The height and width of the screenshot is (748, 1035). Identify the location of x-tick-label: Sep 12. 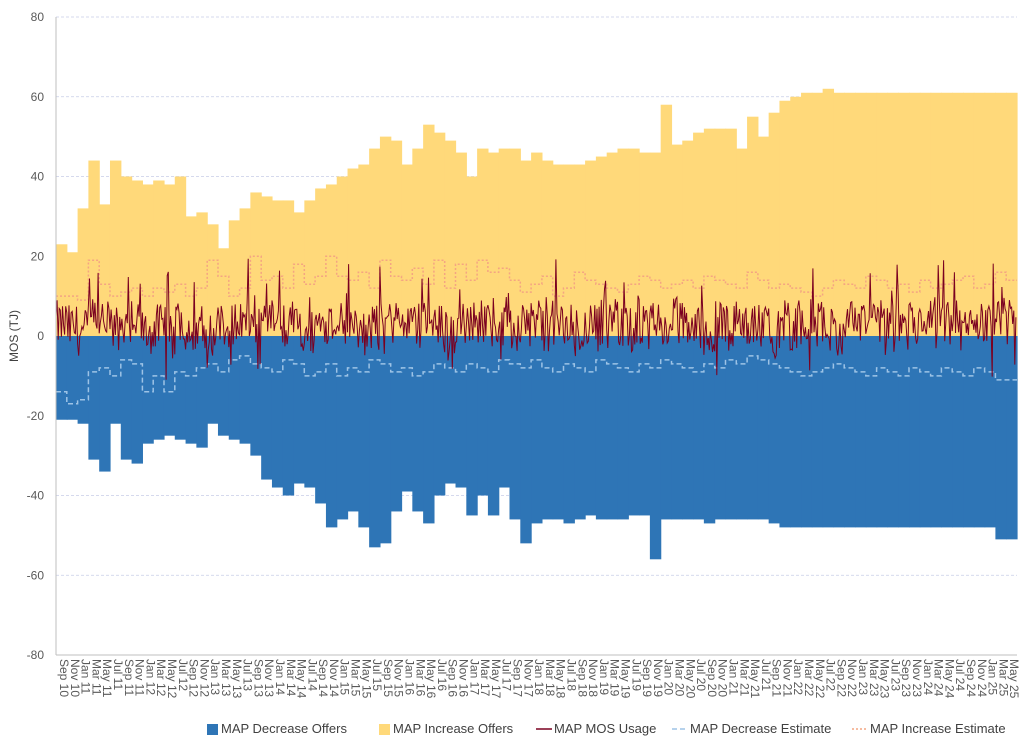
(194, 678).